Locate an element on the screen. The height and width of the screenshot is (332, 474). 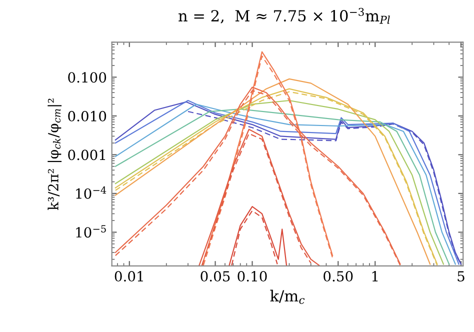
x-axis-title: k/m$_{c}$ is located at coordinates (287, 297).